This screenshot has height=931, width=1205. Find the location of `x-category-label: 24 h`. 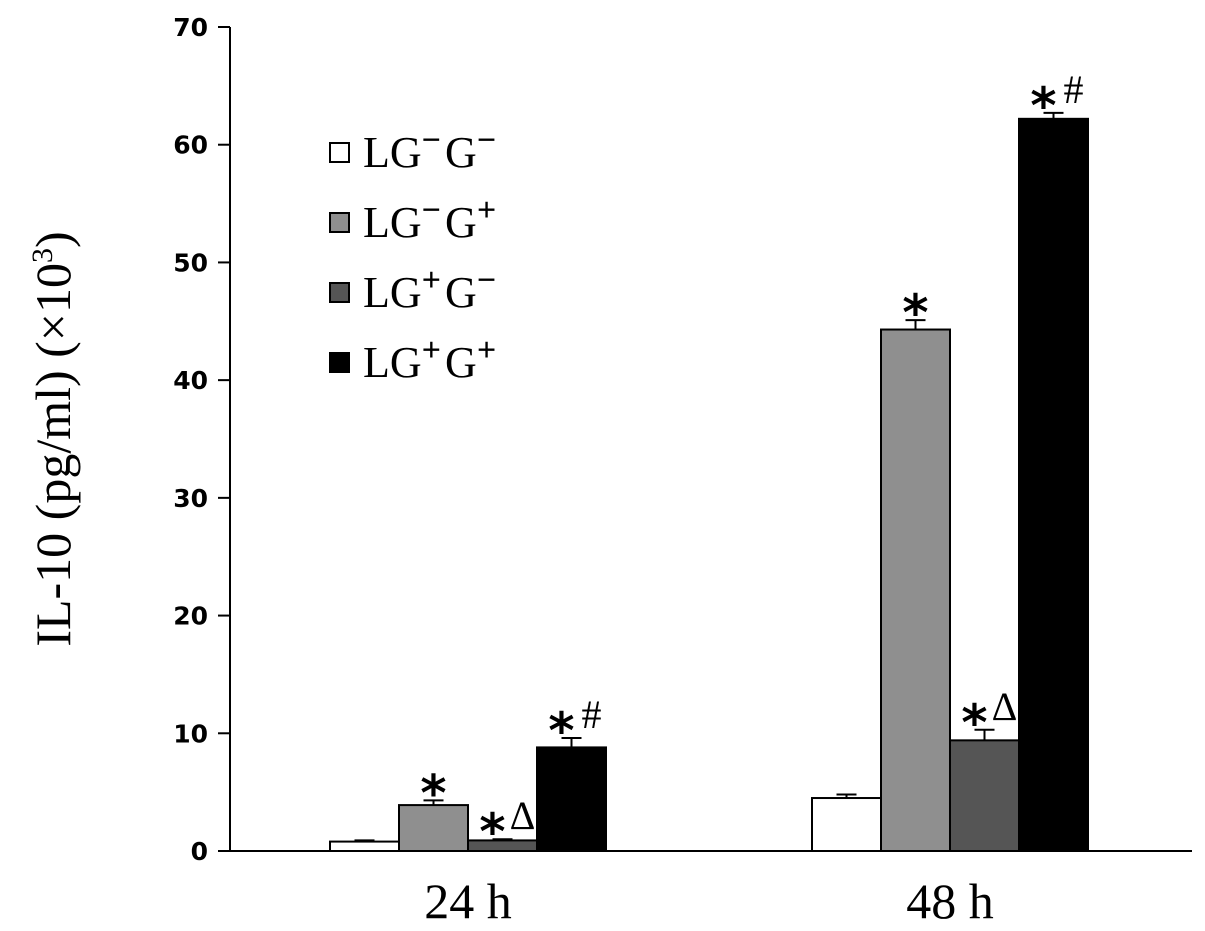

x-category-label: 24 h is located at coordinates (468, 901).